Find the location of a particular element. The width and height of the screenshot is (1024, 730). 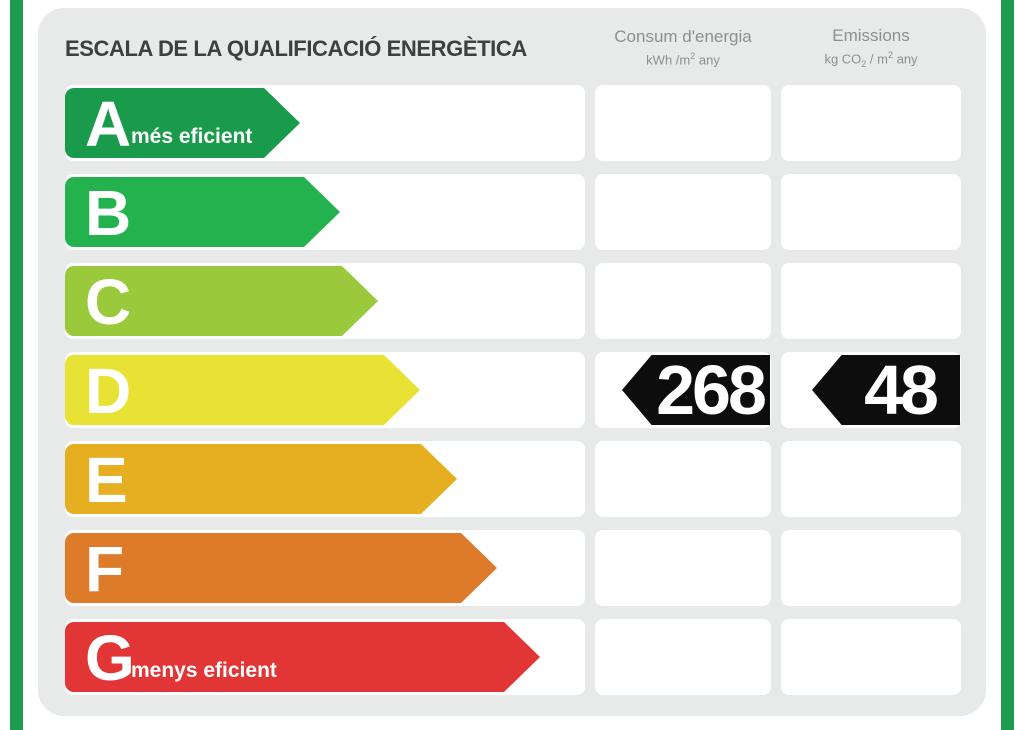

rating-bar-track: C is located at coordinates (325, 301).